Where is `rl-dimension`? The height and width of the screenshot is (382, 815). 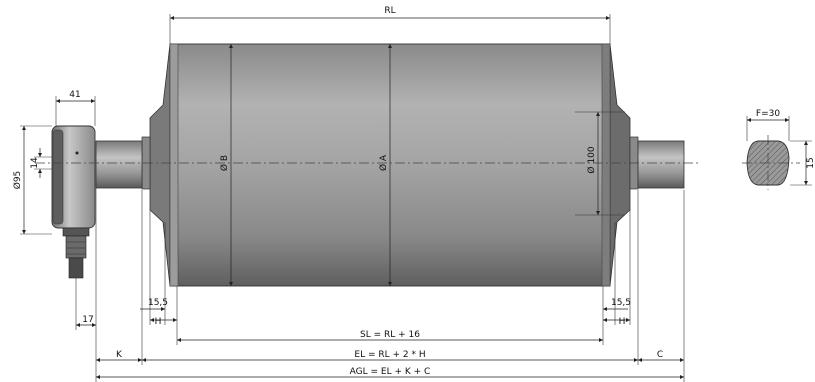 rl-dimension is located at coordinates (390, 29).